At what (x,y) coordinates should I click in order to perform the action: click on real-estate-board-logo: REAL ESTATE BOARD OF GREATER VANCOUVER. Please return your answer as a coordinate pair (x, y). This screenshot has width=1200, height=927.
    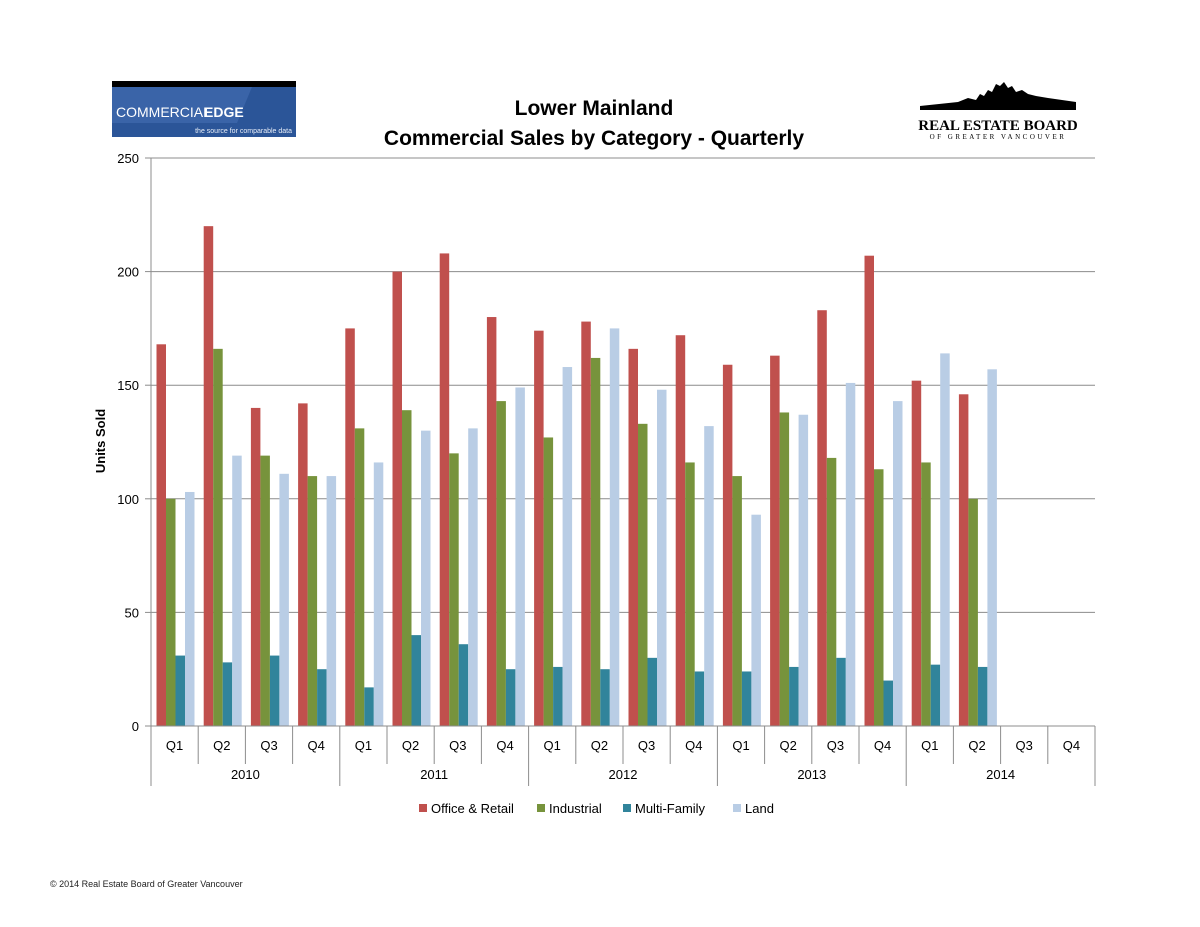
    Looking at the image, I should click on (998, 111).